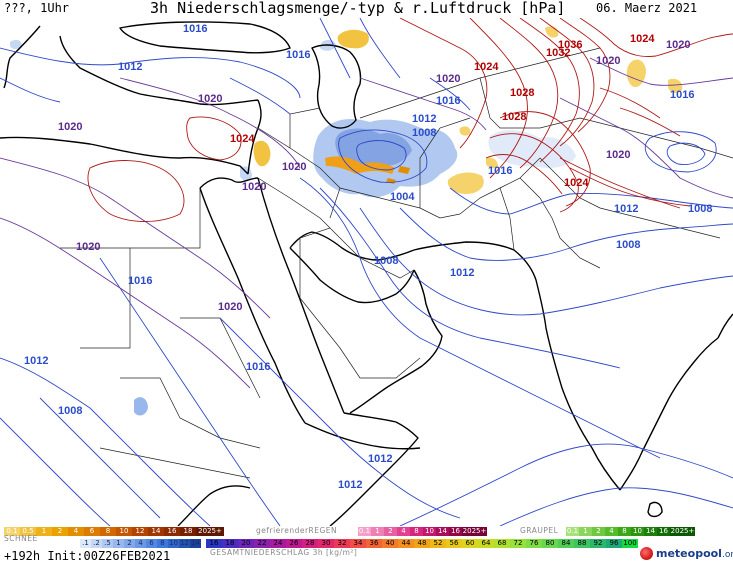 This screenshot has height=566, width=733. Describe the element at coordinates (465, 183) in the screenshot. I see `rain-afghanistan` at that location.